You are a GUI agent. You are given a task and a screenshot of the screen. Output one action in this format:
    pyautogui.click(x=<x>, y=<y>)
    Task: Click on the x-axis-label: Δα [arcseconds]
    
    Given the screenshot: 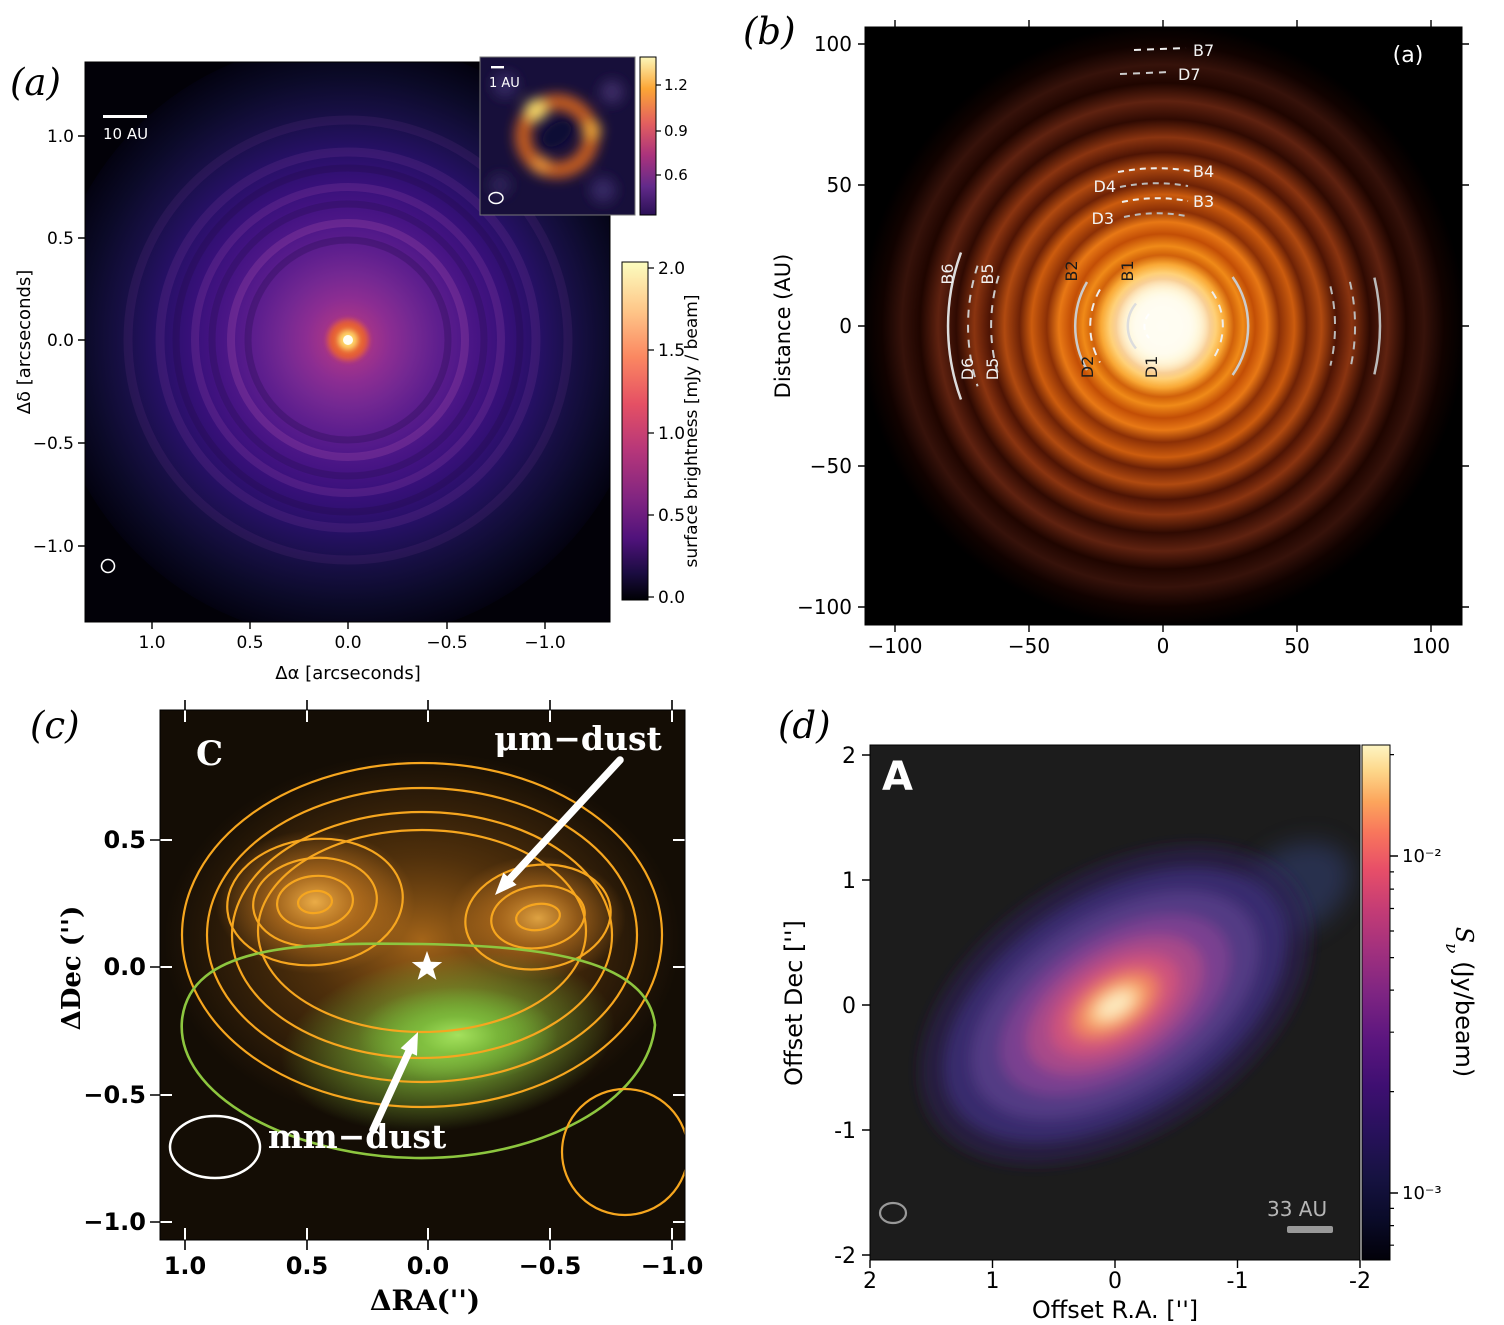 What is the action you would take?
    pyautogui.click(x=347, y=673)
    